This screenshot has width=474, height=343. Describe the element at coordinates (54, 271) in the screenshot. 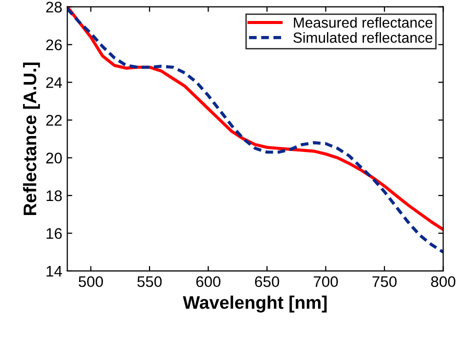

I see `y-tick-label: 14` at that location.